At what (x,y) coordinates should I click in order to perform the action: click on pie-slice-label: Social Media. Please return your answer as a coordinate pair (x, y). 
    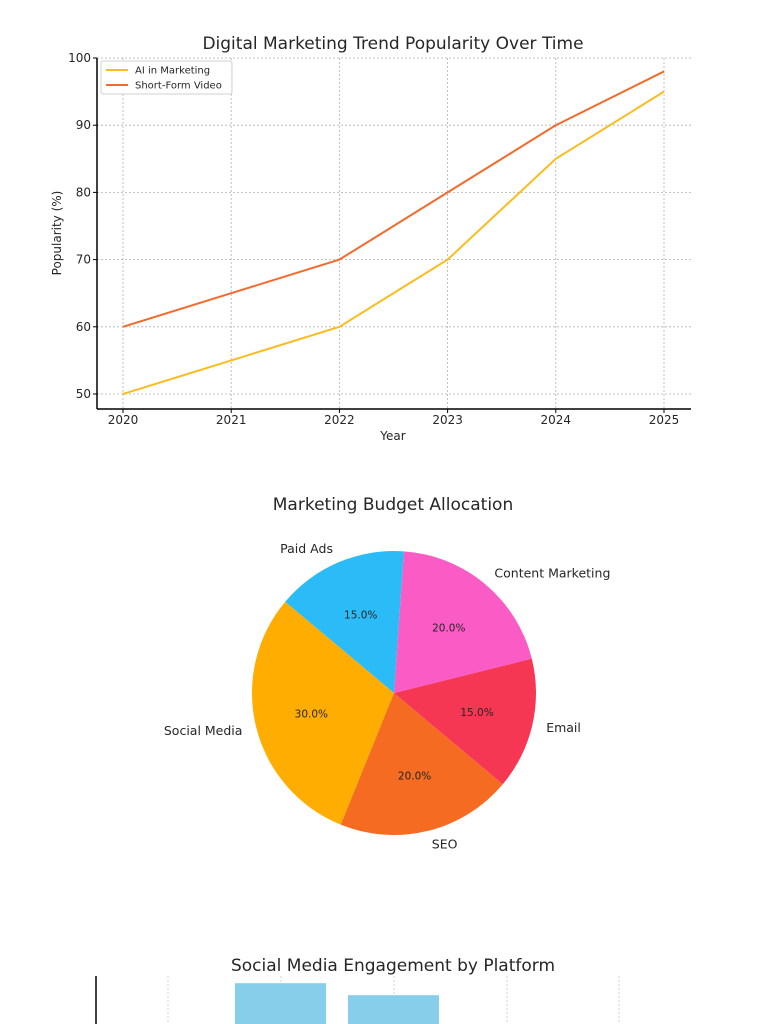
    Looking at the image, I should click on (203, 730).